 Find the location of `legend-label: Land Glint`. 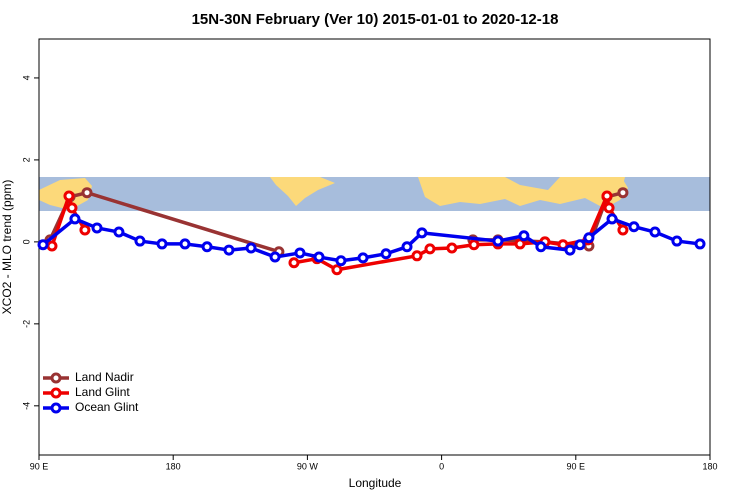

legend-label: Land Glint is located at coordinates (102, 392).